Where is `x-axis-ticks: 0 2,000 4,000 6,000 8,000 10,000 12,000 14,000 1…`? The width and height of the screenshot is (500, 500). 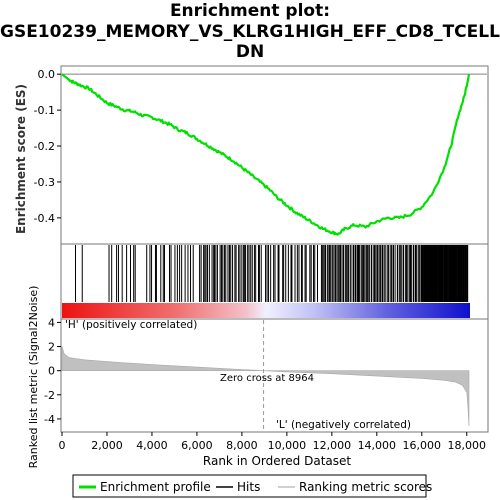 x-axis-ticks: 0 2,000 4,000 6,000 8,000 10,000 12,000 14,000 1… is located at coordinates (273, 442).